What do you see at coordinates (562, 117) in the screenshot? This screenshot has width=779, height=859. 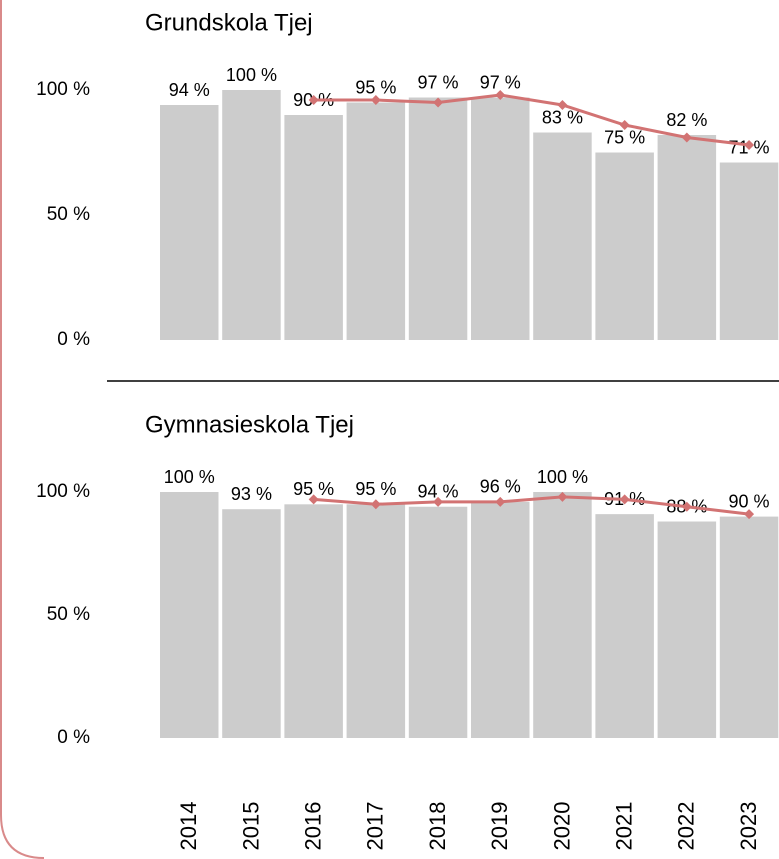 I see `value-label: 83 %` at bounding box center [562, 117].